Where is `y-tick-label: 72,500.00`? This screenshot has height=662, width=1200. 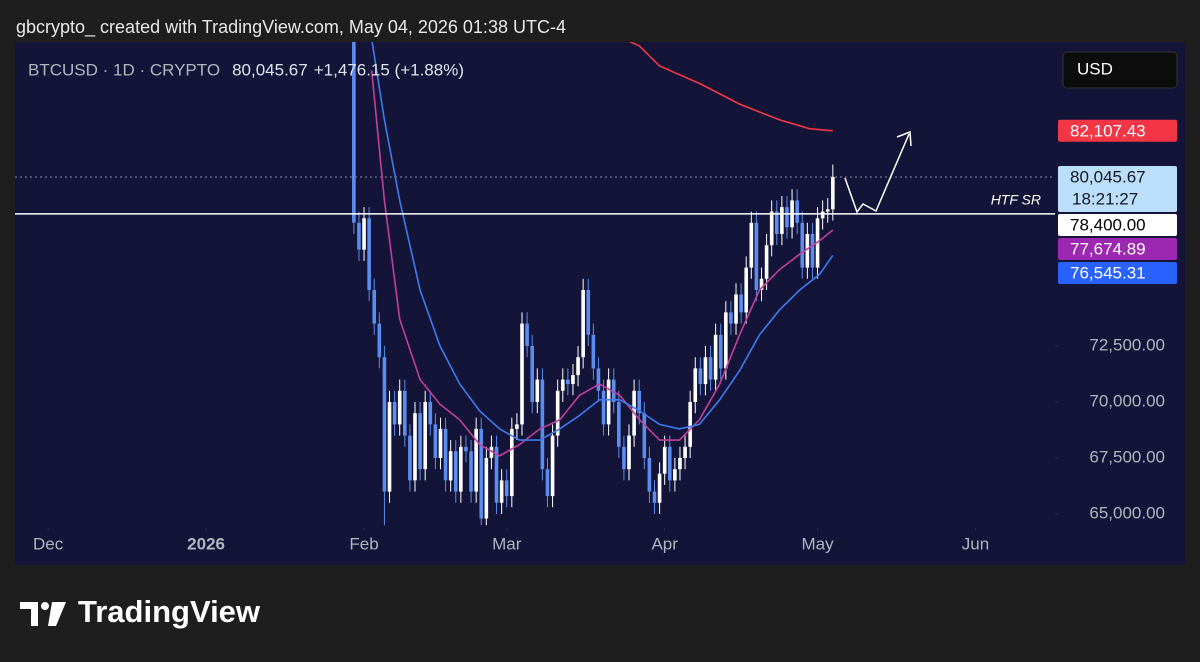
y-tick-label: 72,500.00 is located at coordinates (1127, 344).